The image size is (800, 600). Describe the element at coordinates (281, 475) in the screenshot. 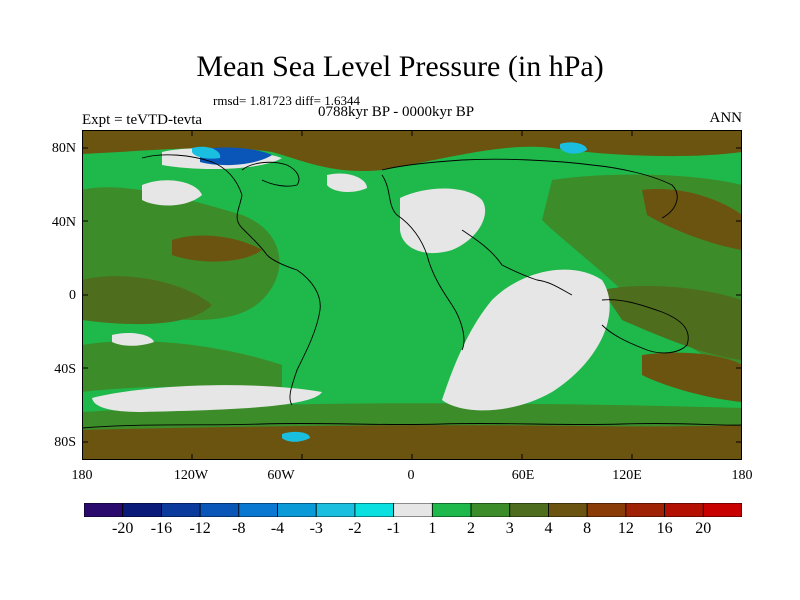

I see `lon-tick-60w: 60W` at that location.